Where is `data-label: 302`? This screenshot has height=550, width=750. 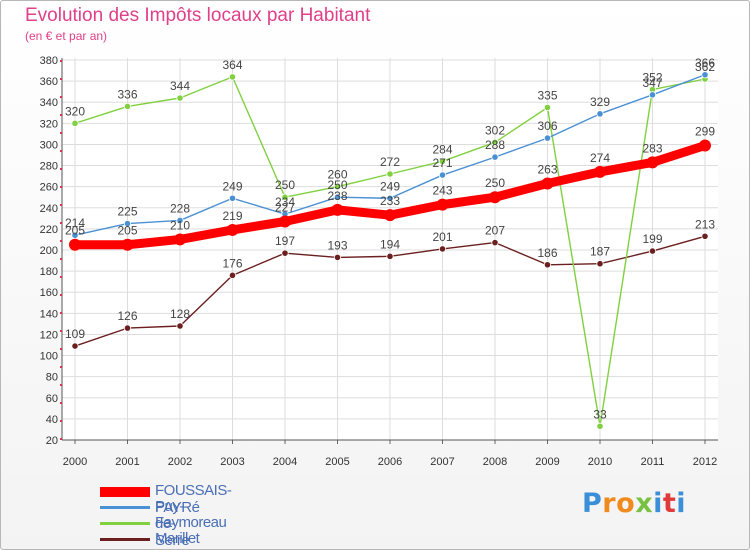
data-label: 302 is located at coordinates (495, 130).